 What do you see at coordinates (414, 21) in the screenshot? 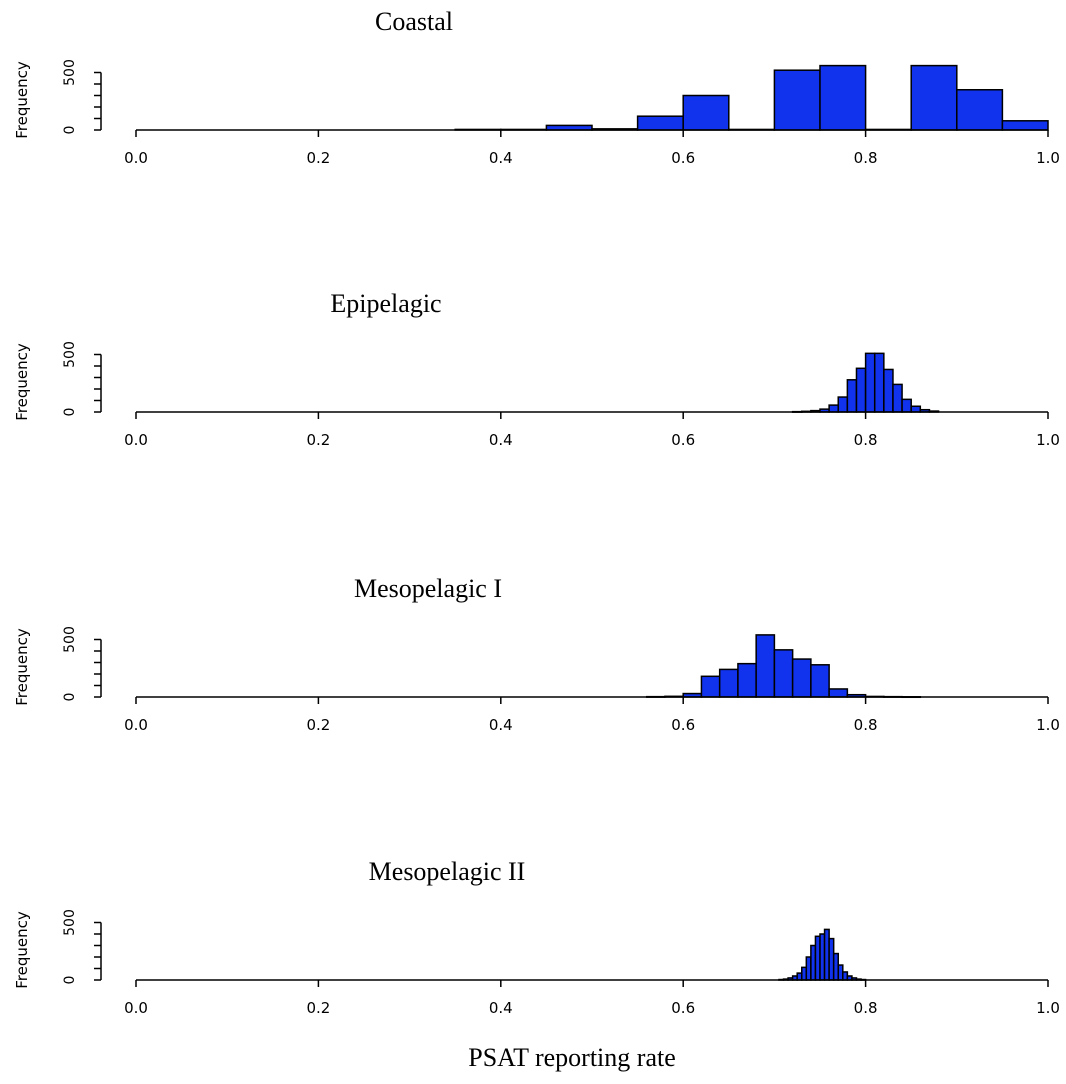
I see `panel-title: Coastal` at bounding box center [414, 21].